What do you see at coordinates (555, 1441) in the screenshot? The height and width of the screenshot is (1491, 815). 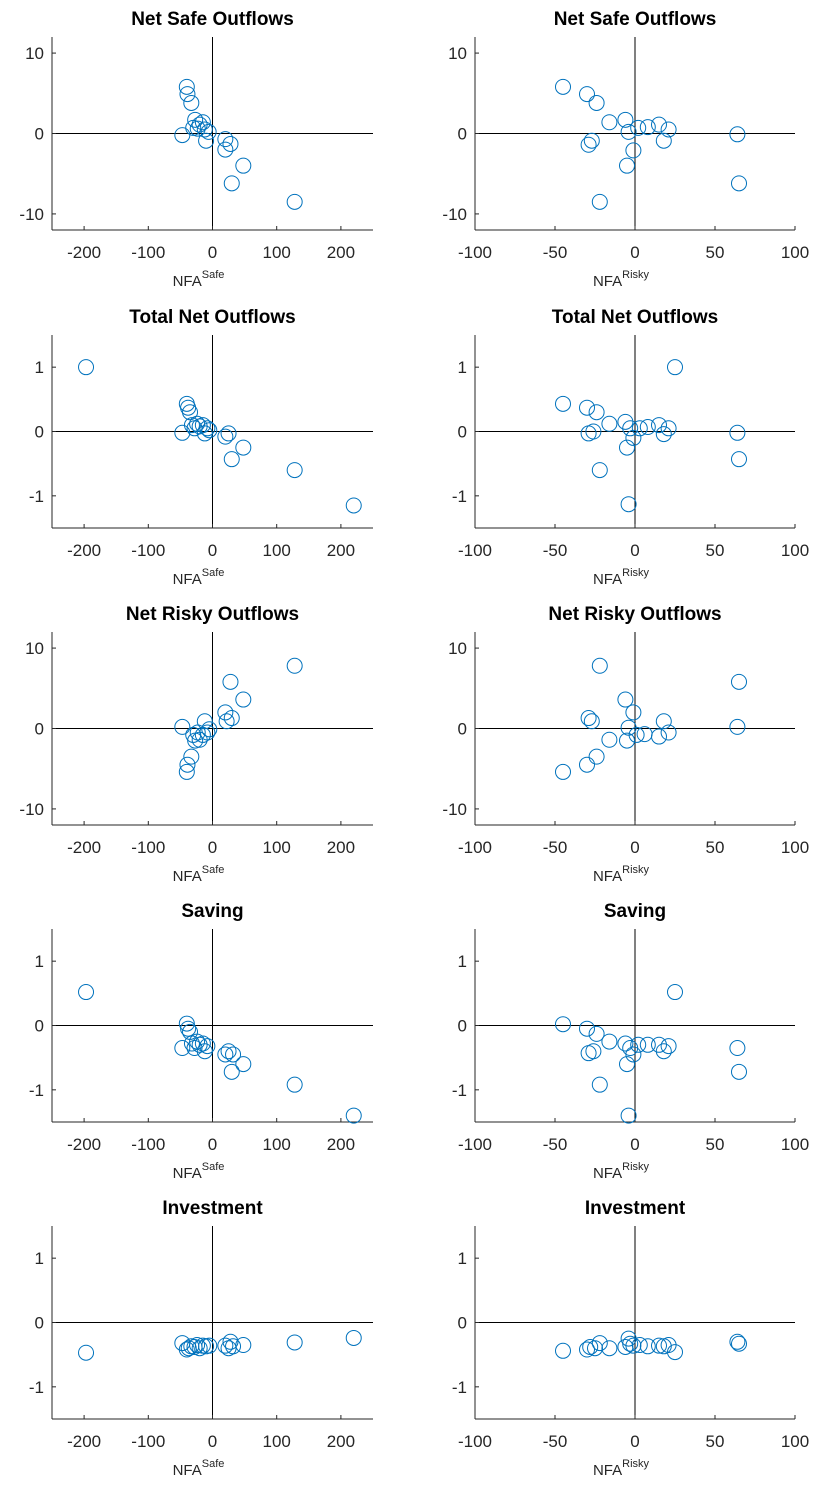 I see `x-tick-label: -50` at bounding box center [555, 1441].